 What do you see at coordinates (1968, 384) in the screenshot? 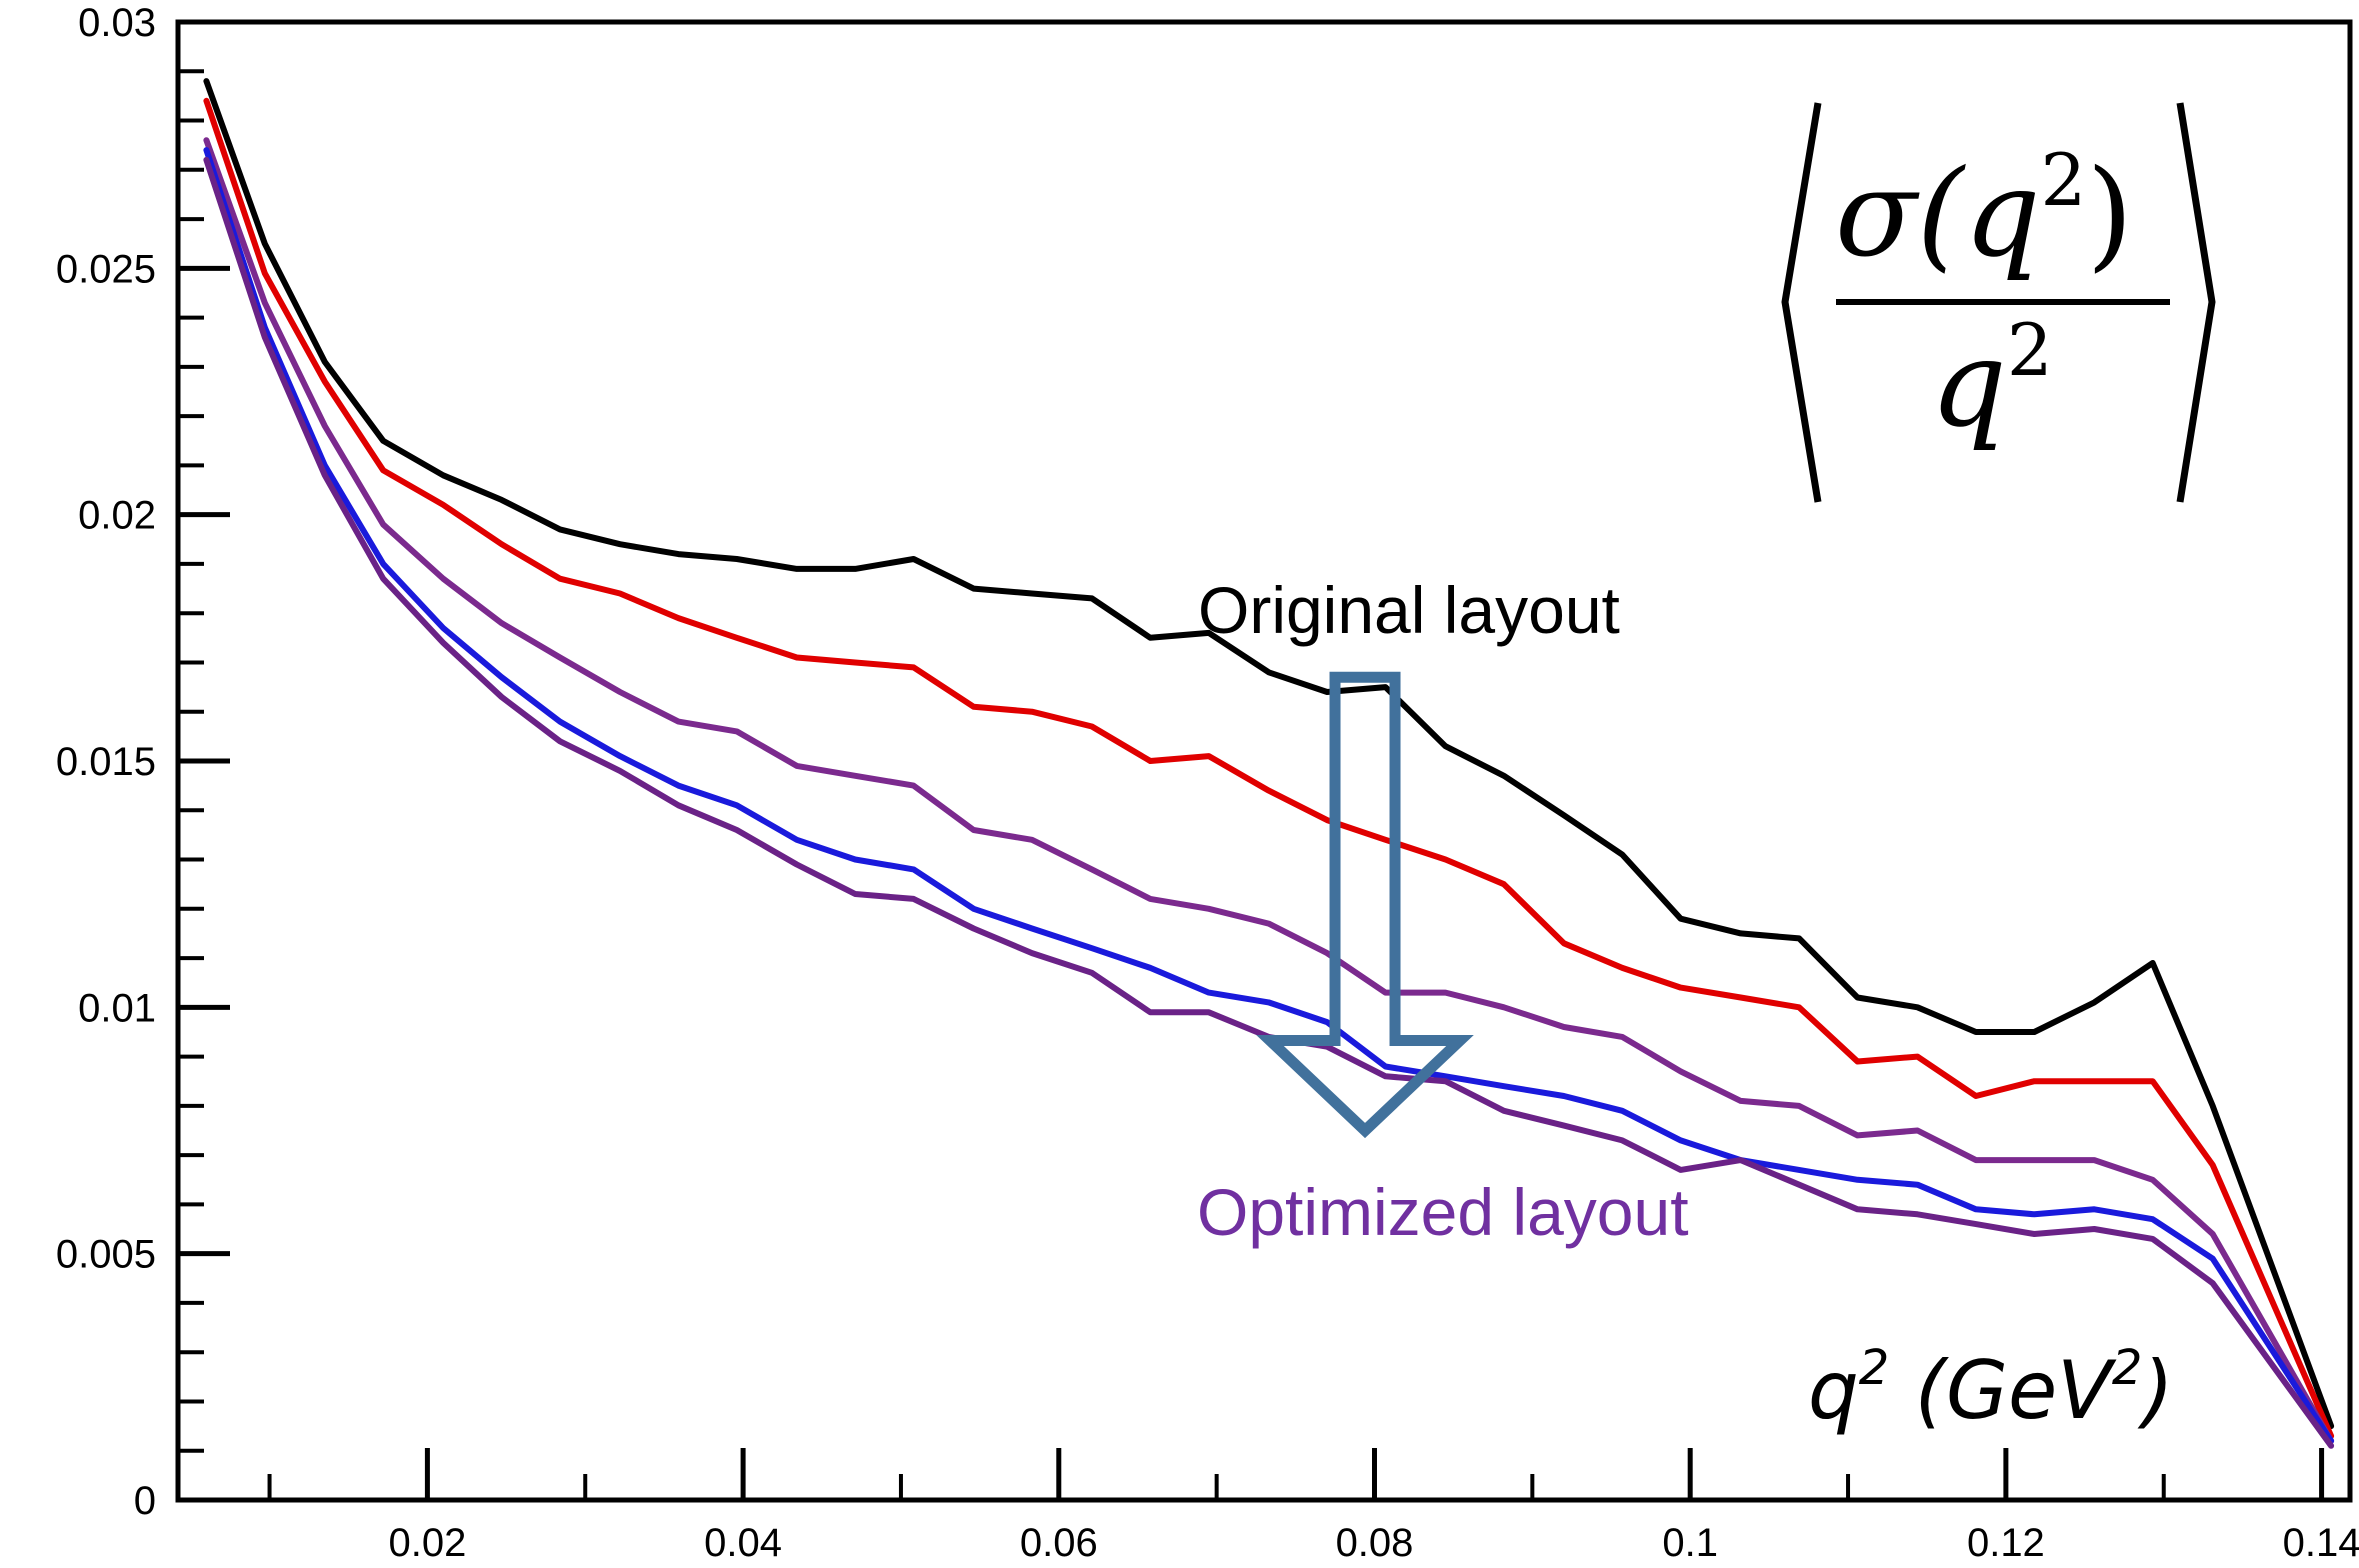
I see `formula-den-q: q` at bounding box center [1968, 384].